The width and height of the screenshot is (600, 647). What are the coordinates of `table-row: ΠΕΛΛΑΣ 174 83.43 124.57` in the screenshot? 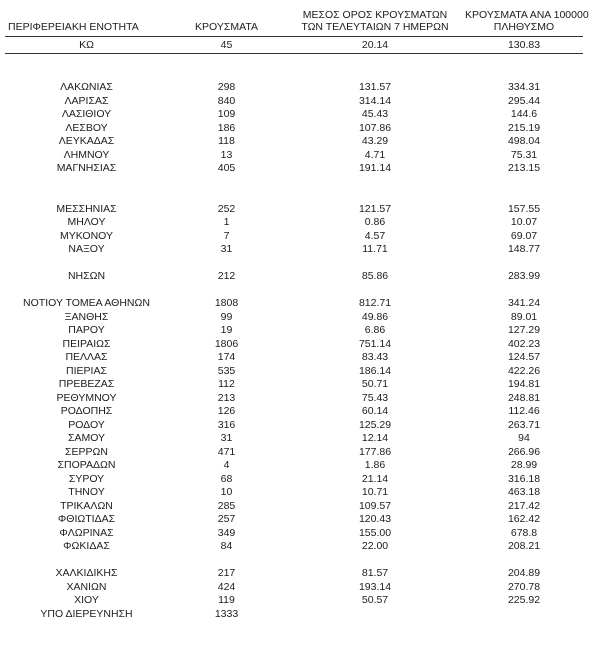 It's located at (294, 358).